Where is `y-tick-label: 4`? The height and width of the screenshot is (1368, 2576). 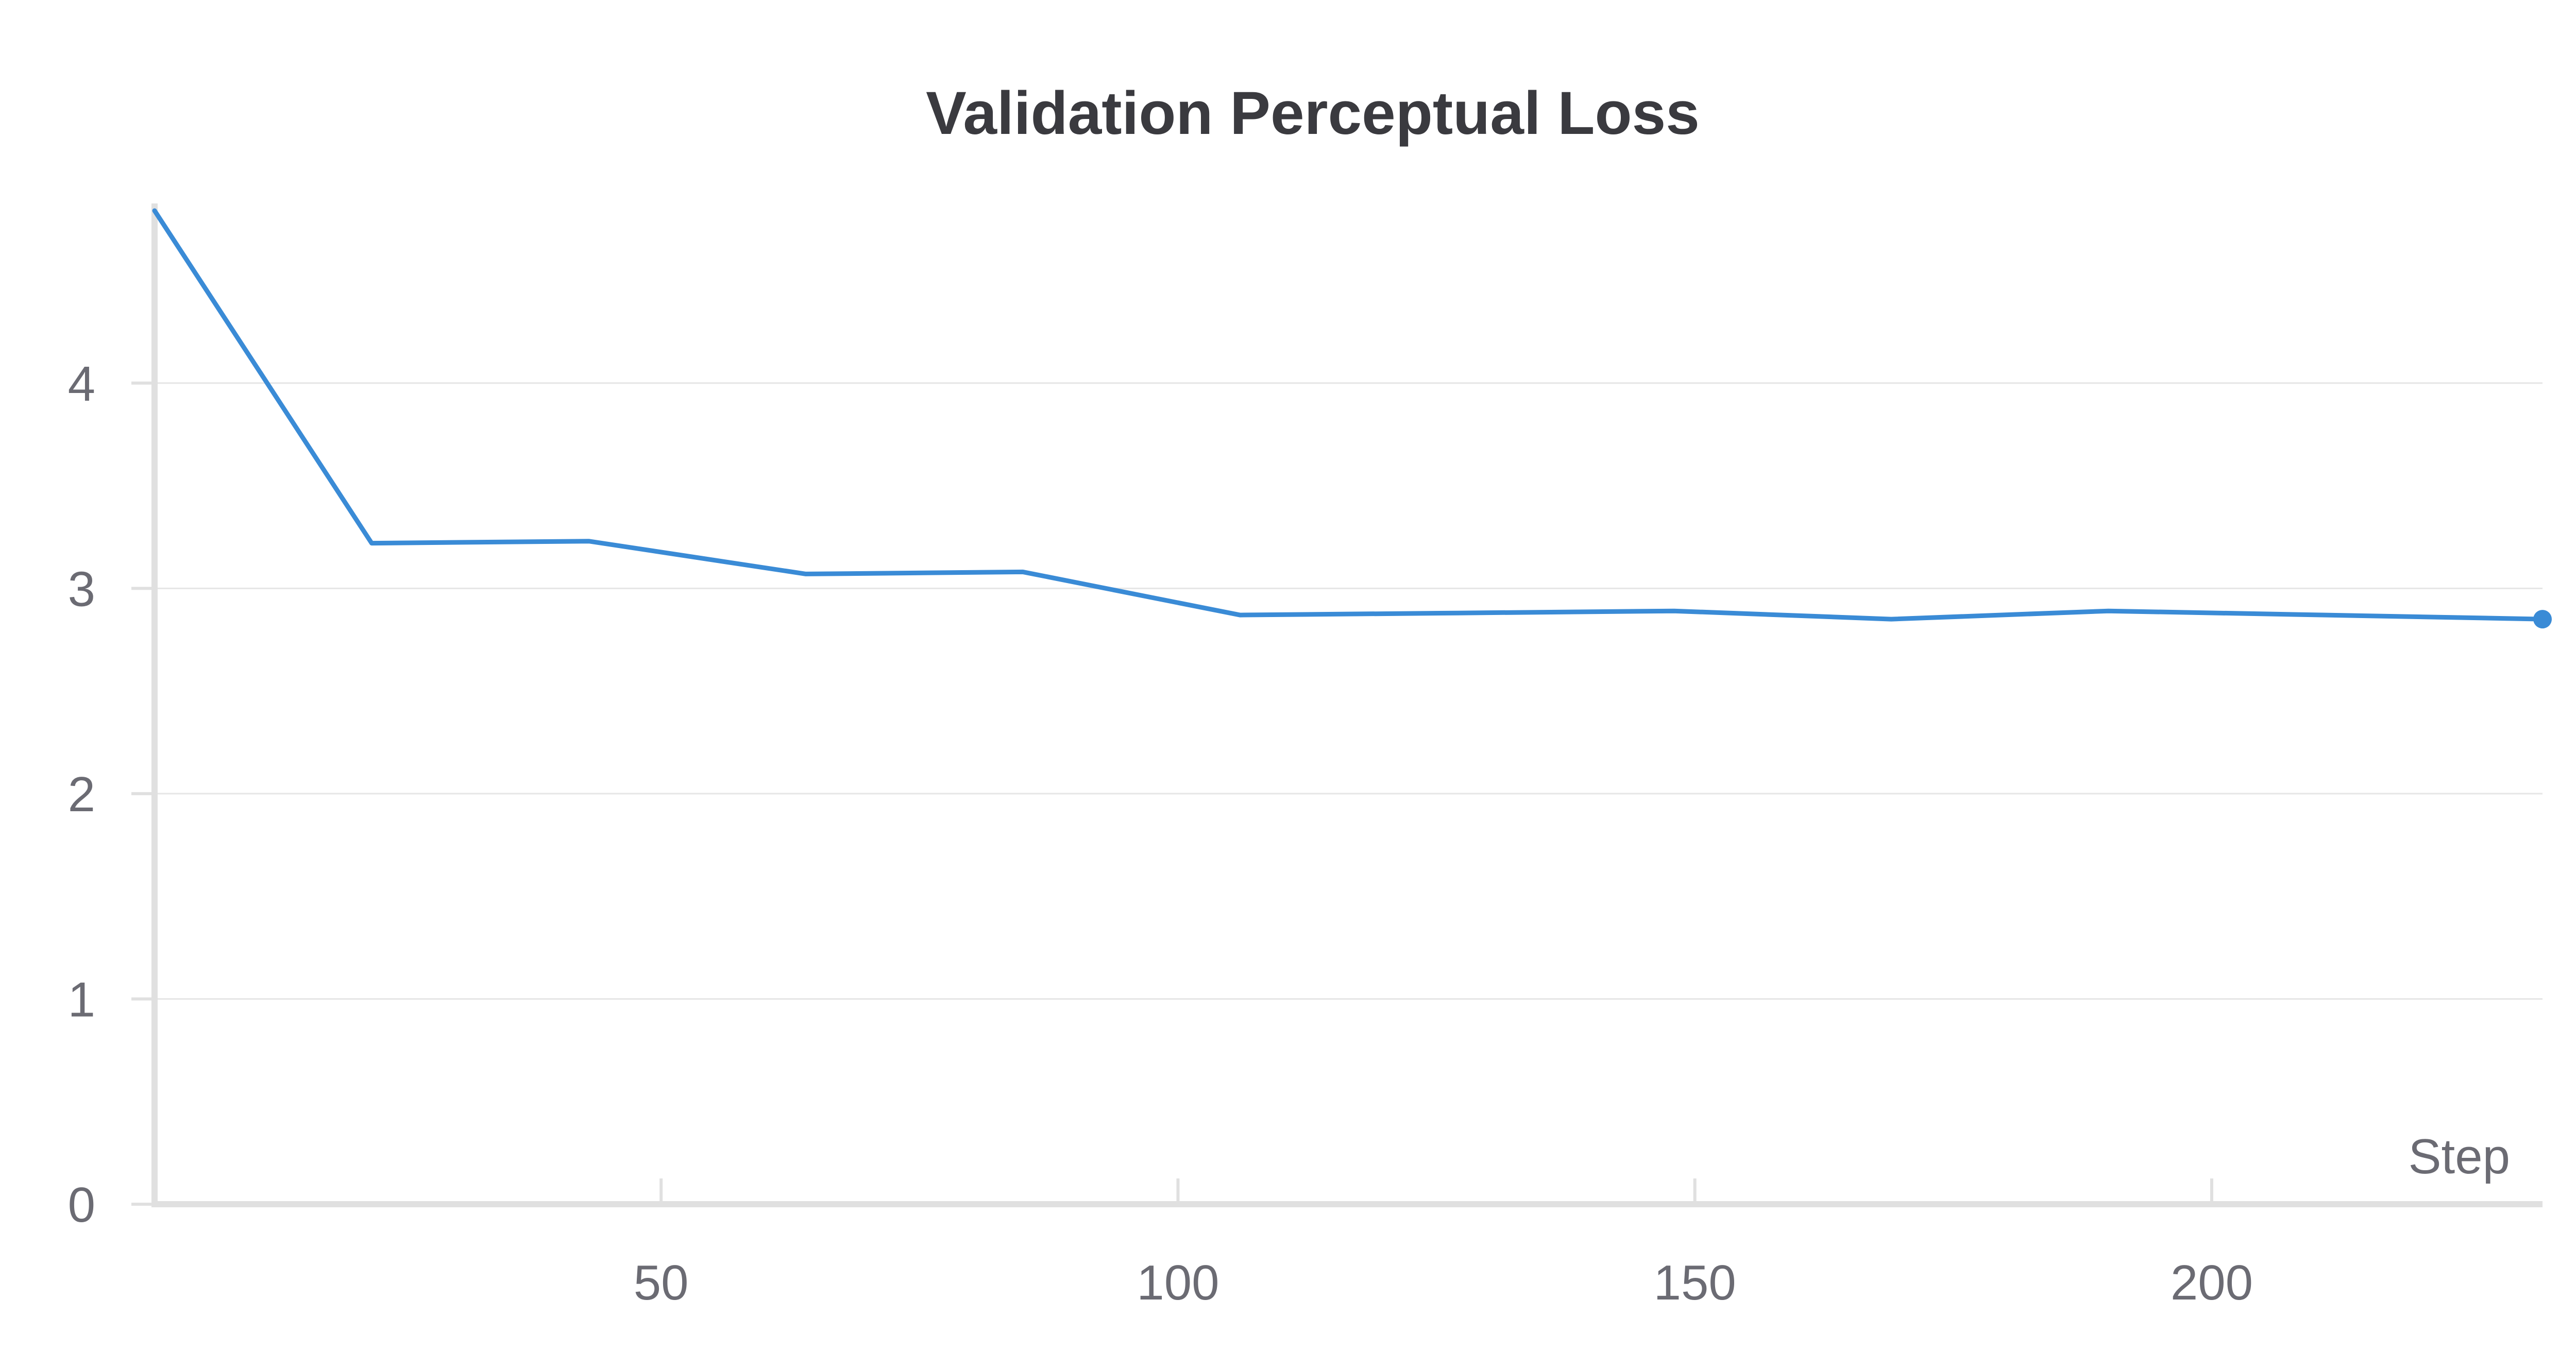 y-tick-label: 4 is located at coordinates (81, 384).